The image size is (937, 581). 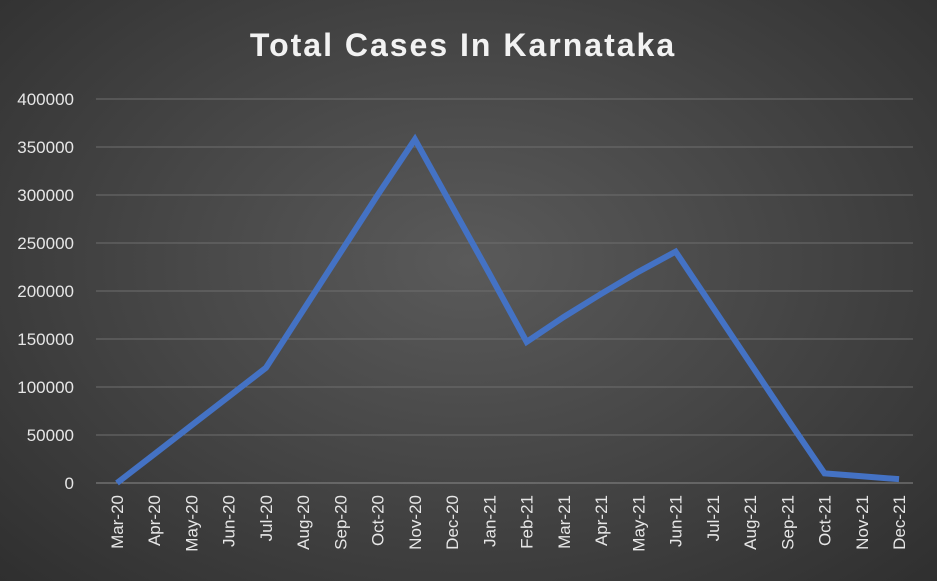 What do you see at coordinates (601, 520) in the screenshot?
I see `x-tick-label: Apr-21` at bounding box center [601, 520].